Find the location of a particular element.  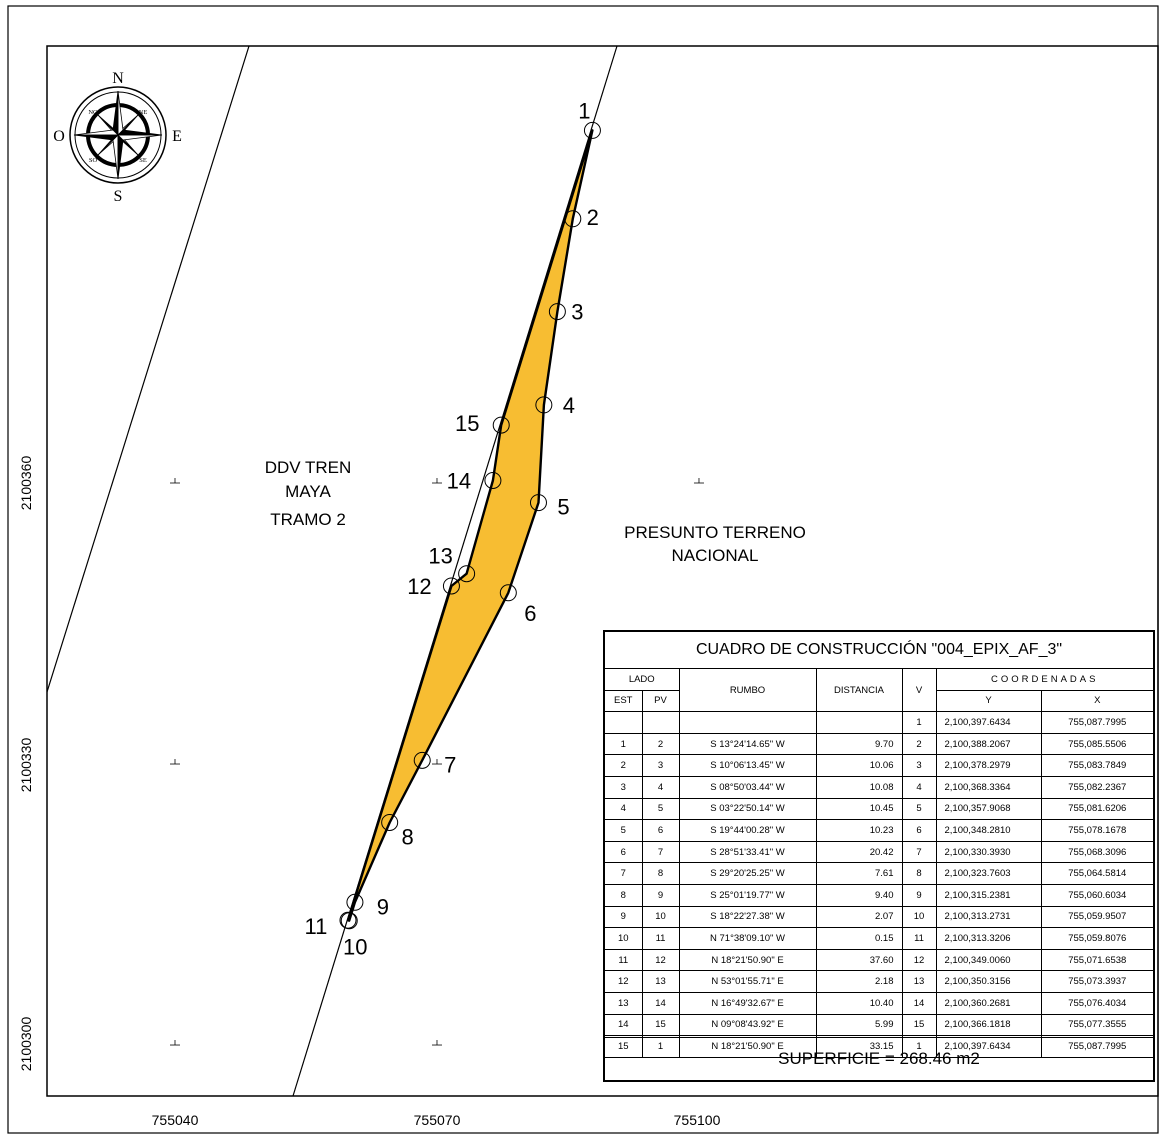

y-axis-labels: 2100360 2100330 2100300 is located at coordinates (26, 764).